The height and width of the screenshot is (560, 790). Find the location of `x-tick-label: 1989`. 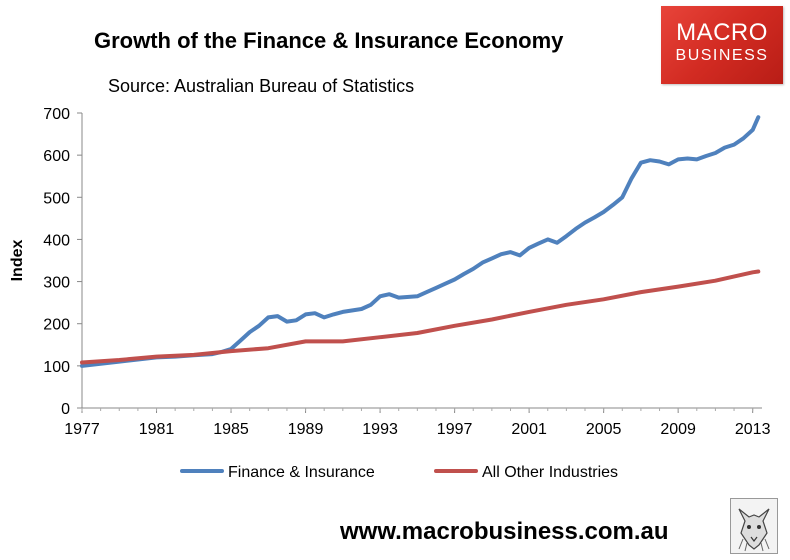

x-tick-label: 1989 is located at coordinates (306, 429).